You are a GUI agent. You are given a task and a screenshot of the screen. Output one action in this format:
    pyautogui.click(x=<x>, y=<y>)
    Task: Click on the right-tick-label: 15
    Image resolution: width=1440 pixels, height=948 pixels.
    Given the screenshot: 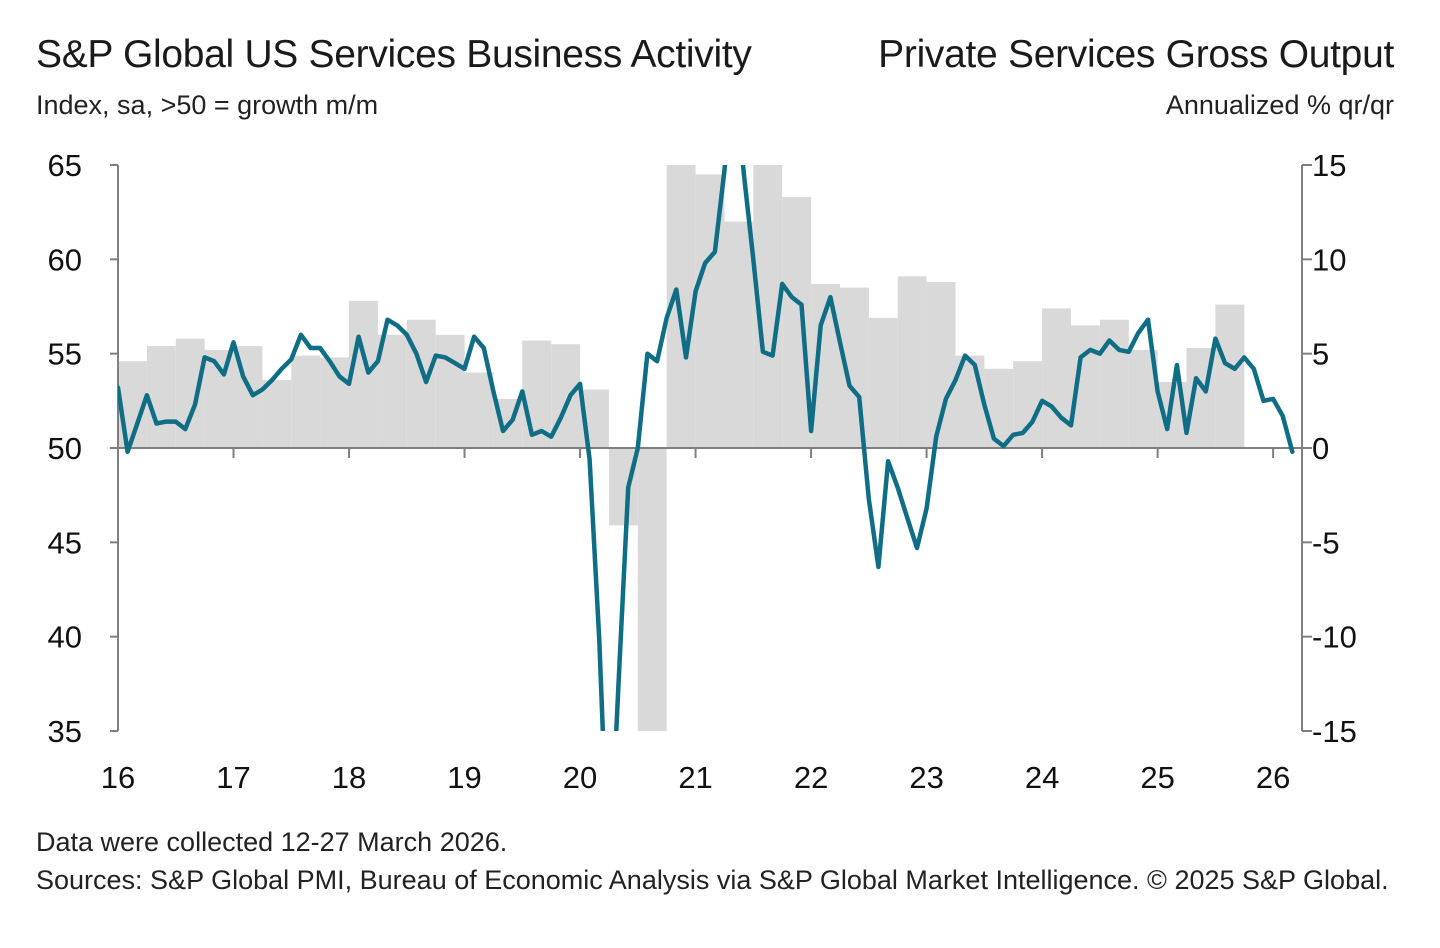 What is the action you would take?
    pyautogui.click(x=1329, y=165)
    